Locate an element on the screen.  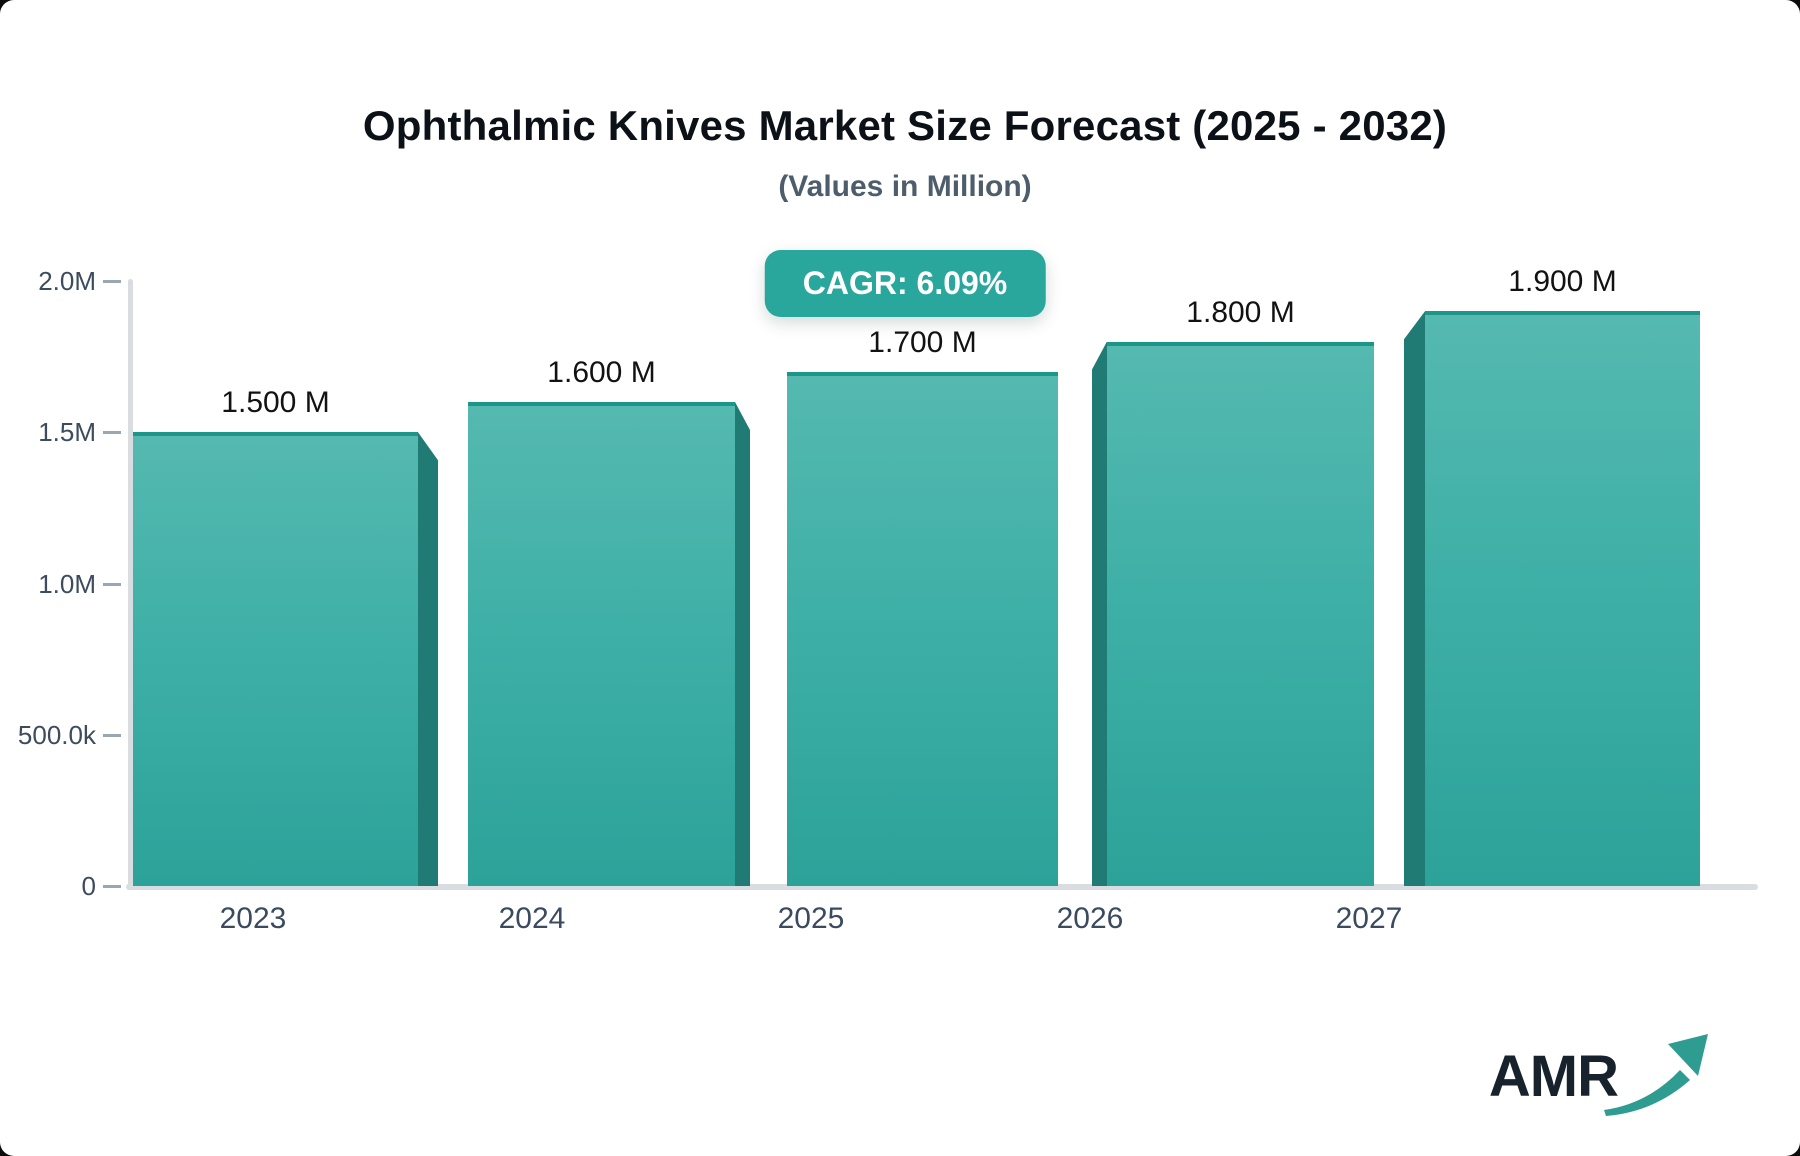
chart-subtitle: (Values in Million) is located at coordinates (905, 186).